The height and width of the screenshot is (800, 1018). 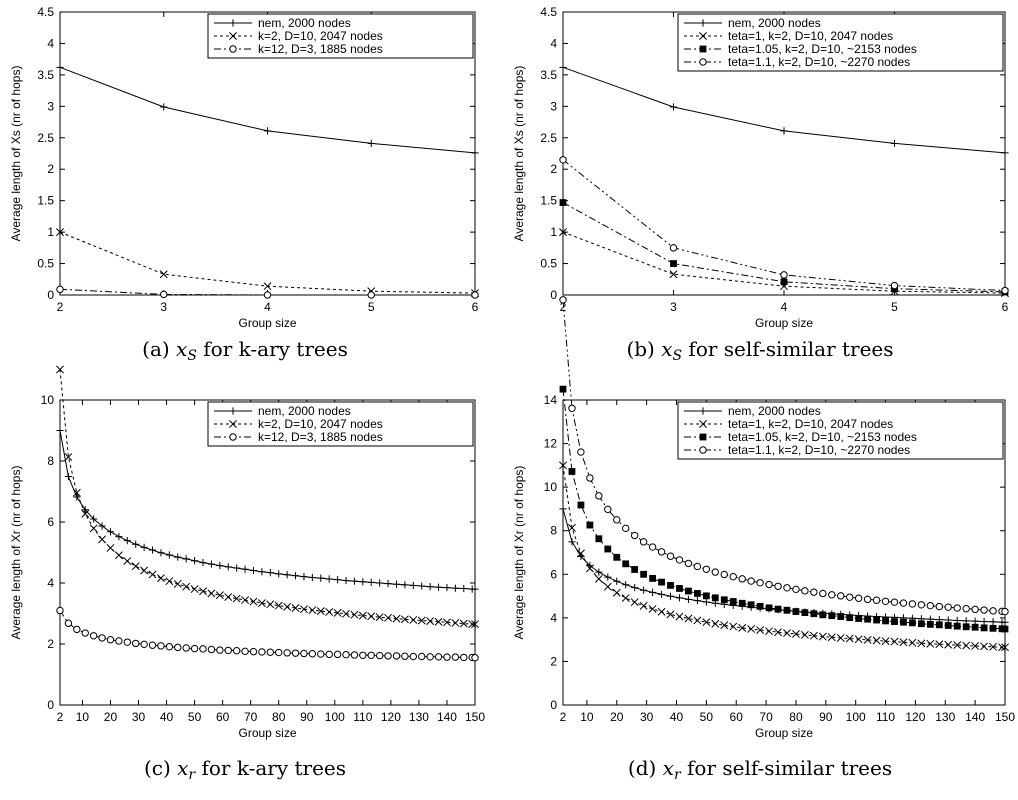 What do you see at coordinates (371, 307) in the screenshot?
I see `x-tick-label: 5` at bounding box center [371, 307].